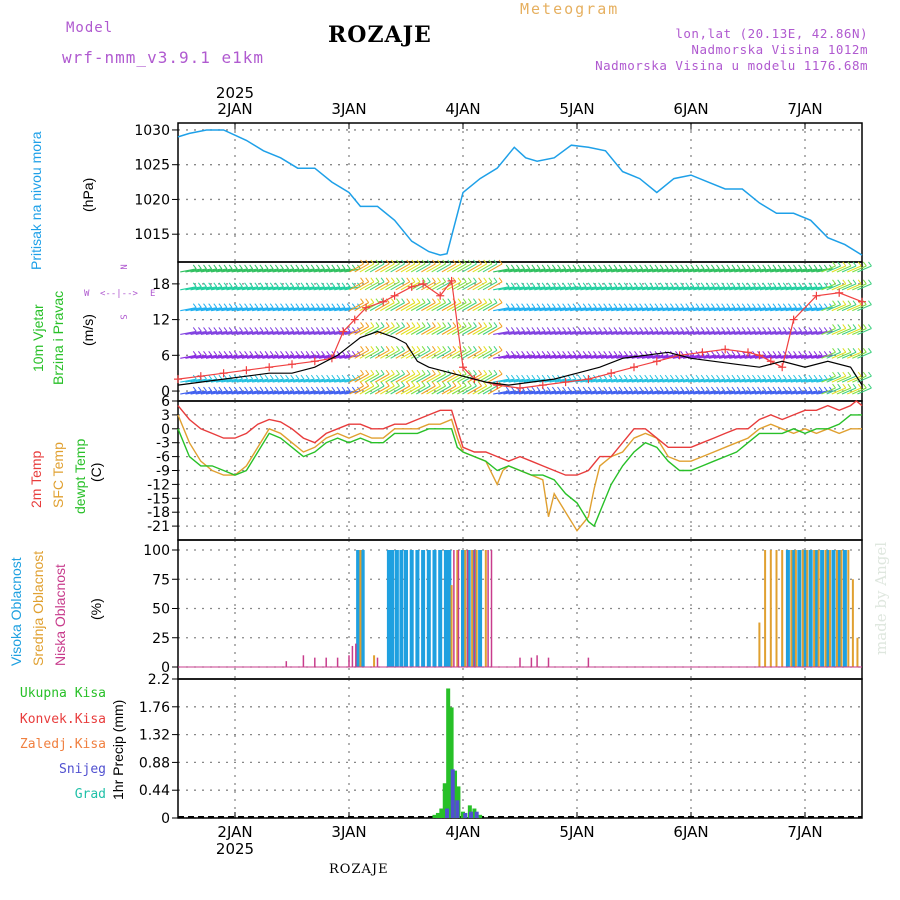 Image resolution: width=900 pixels, height=900 pixels. What do you see at coordinates (154, 708) in the screenshot?
I see `y-tick-label: 1.76` at bounding box center [154, 708].